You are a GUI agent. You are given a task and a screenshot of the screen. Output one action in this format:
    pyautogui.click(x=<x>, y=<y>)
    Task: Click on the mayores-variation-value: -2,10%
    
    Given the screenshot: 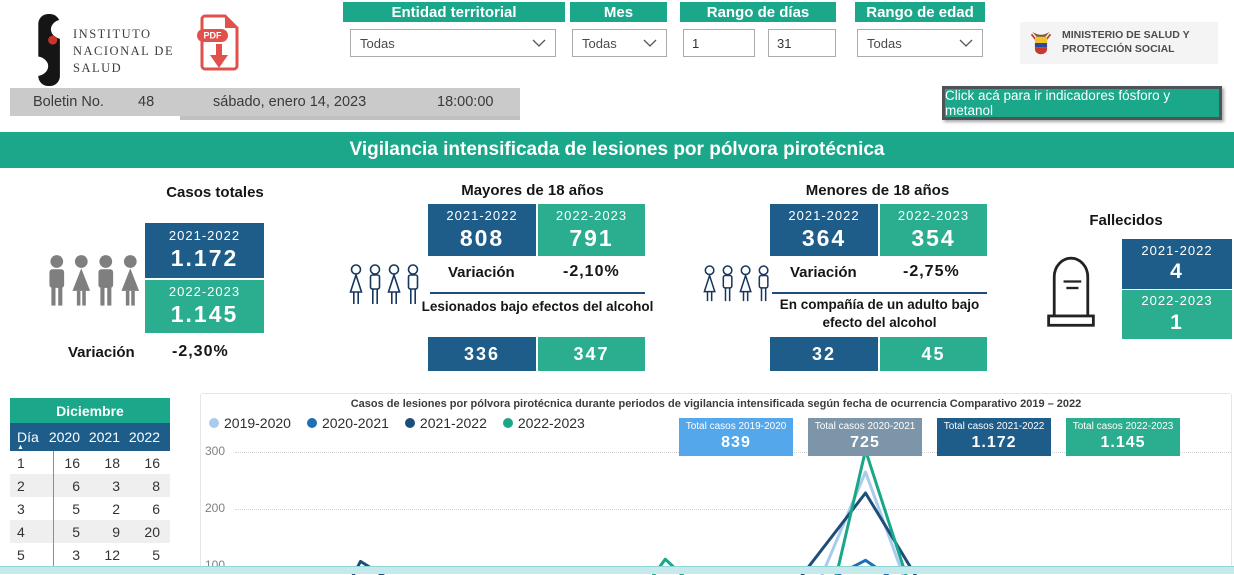 What is the action you would take?
    pyautogui.click(x=591, y=271)
    